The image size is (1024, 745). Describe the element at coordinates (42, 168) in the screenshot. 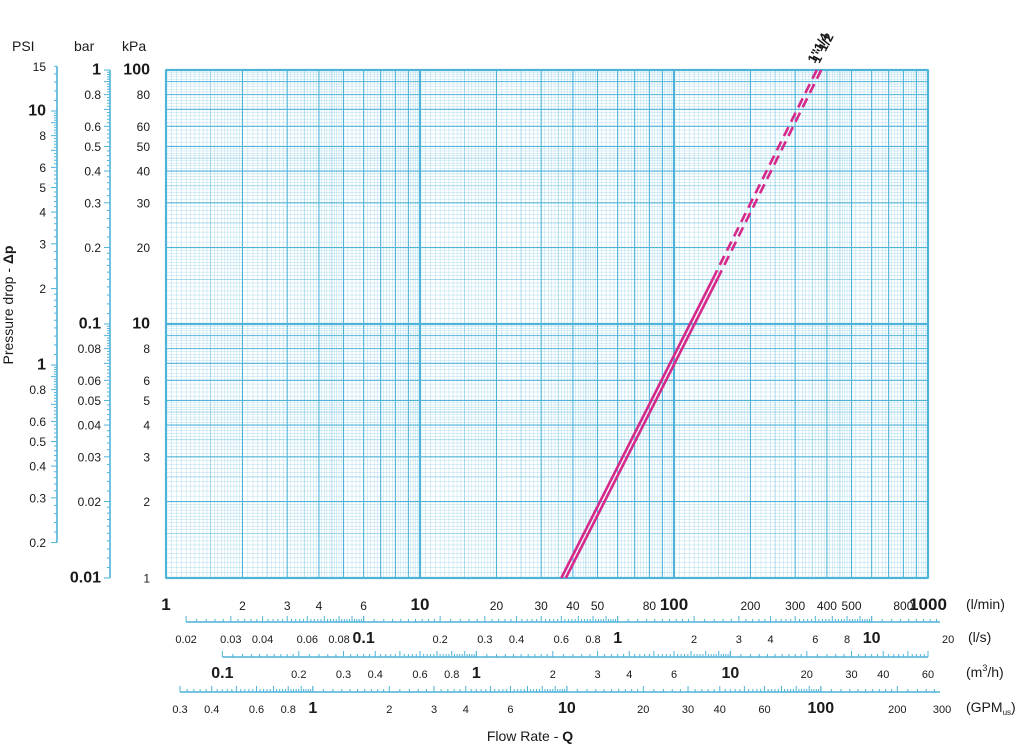

I see `psi-tick-label: 6` at that location.